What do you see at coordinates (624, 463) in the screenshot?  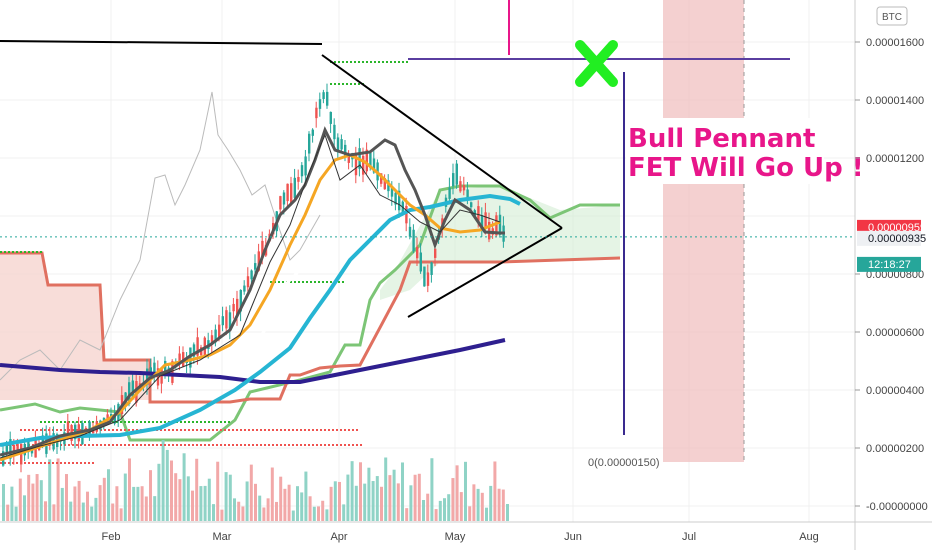 I see `fib-level-label: 0(0.00000150)` at bounding box center [624, 463].